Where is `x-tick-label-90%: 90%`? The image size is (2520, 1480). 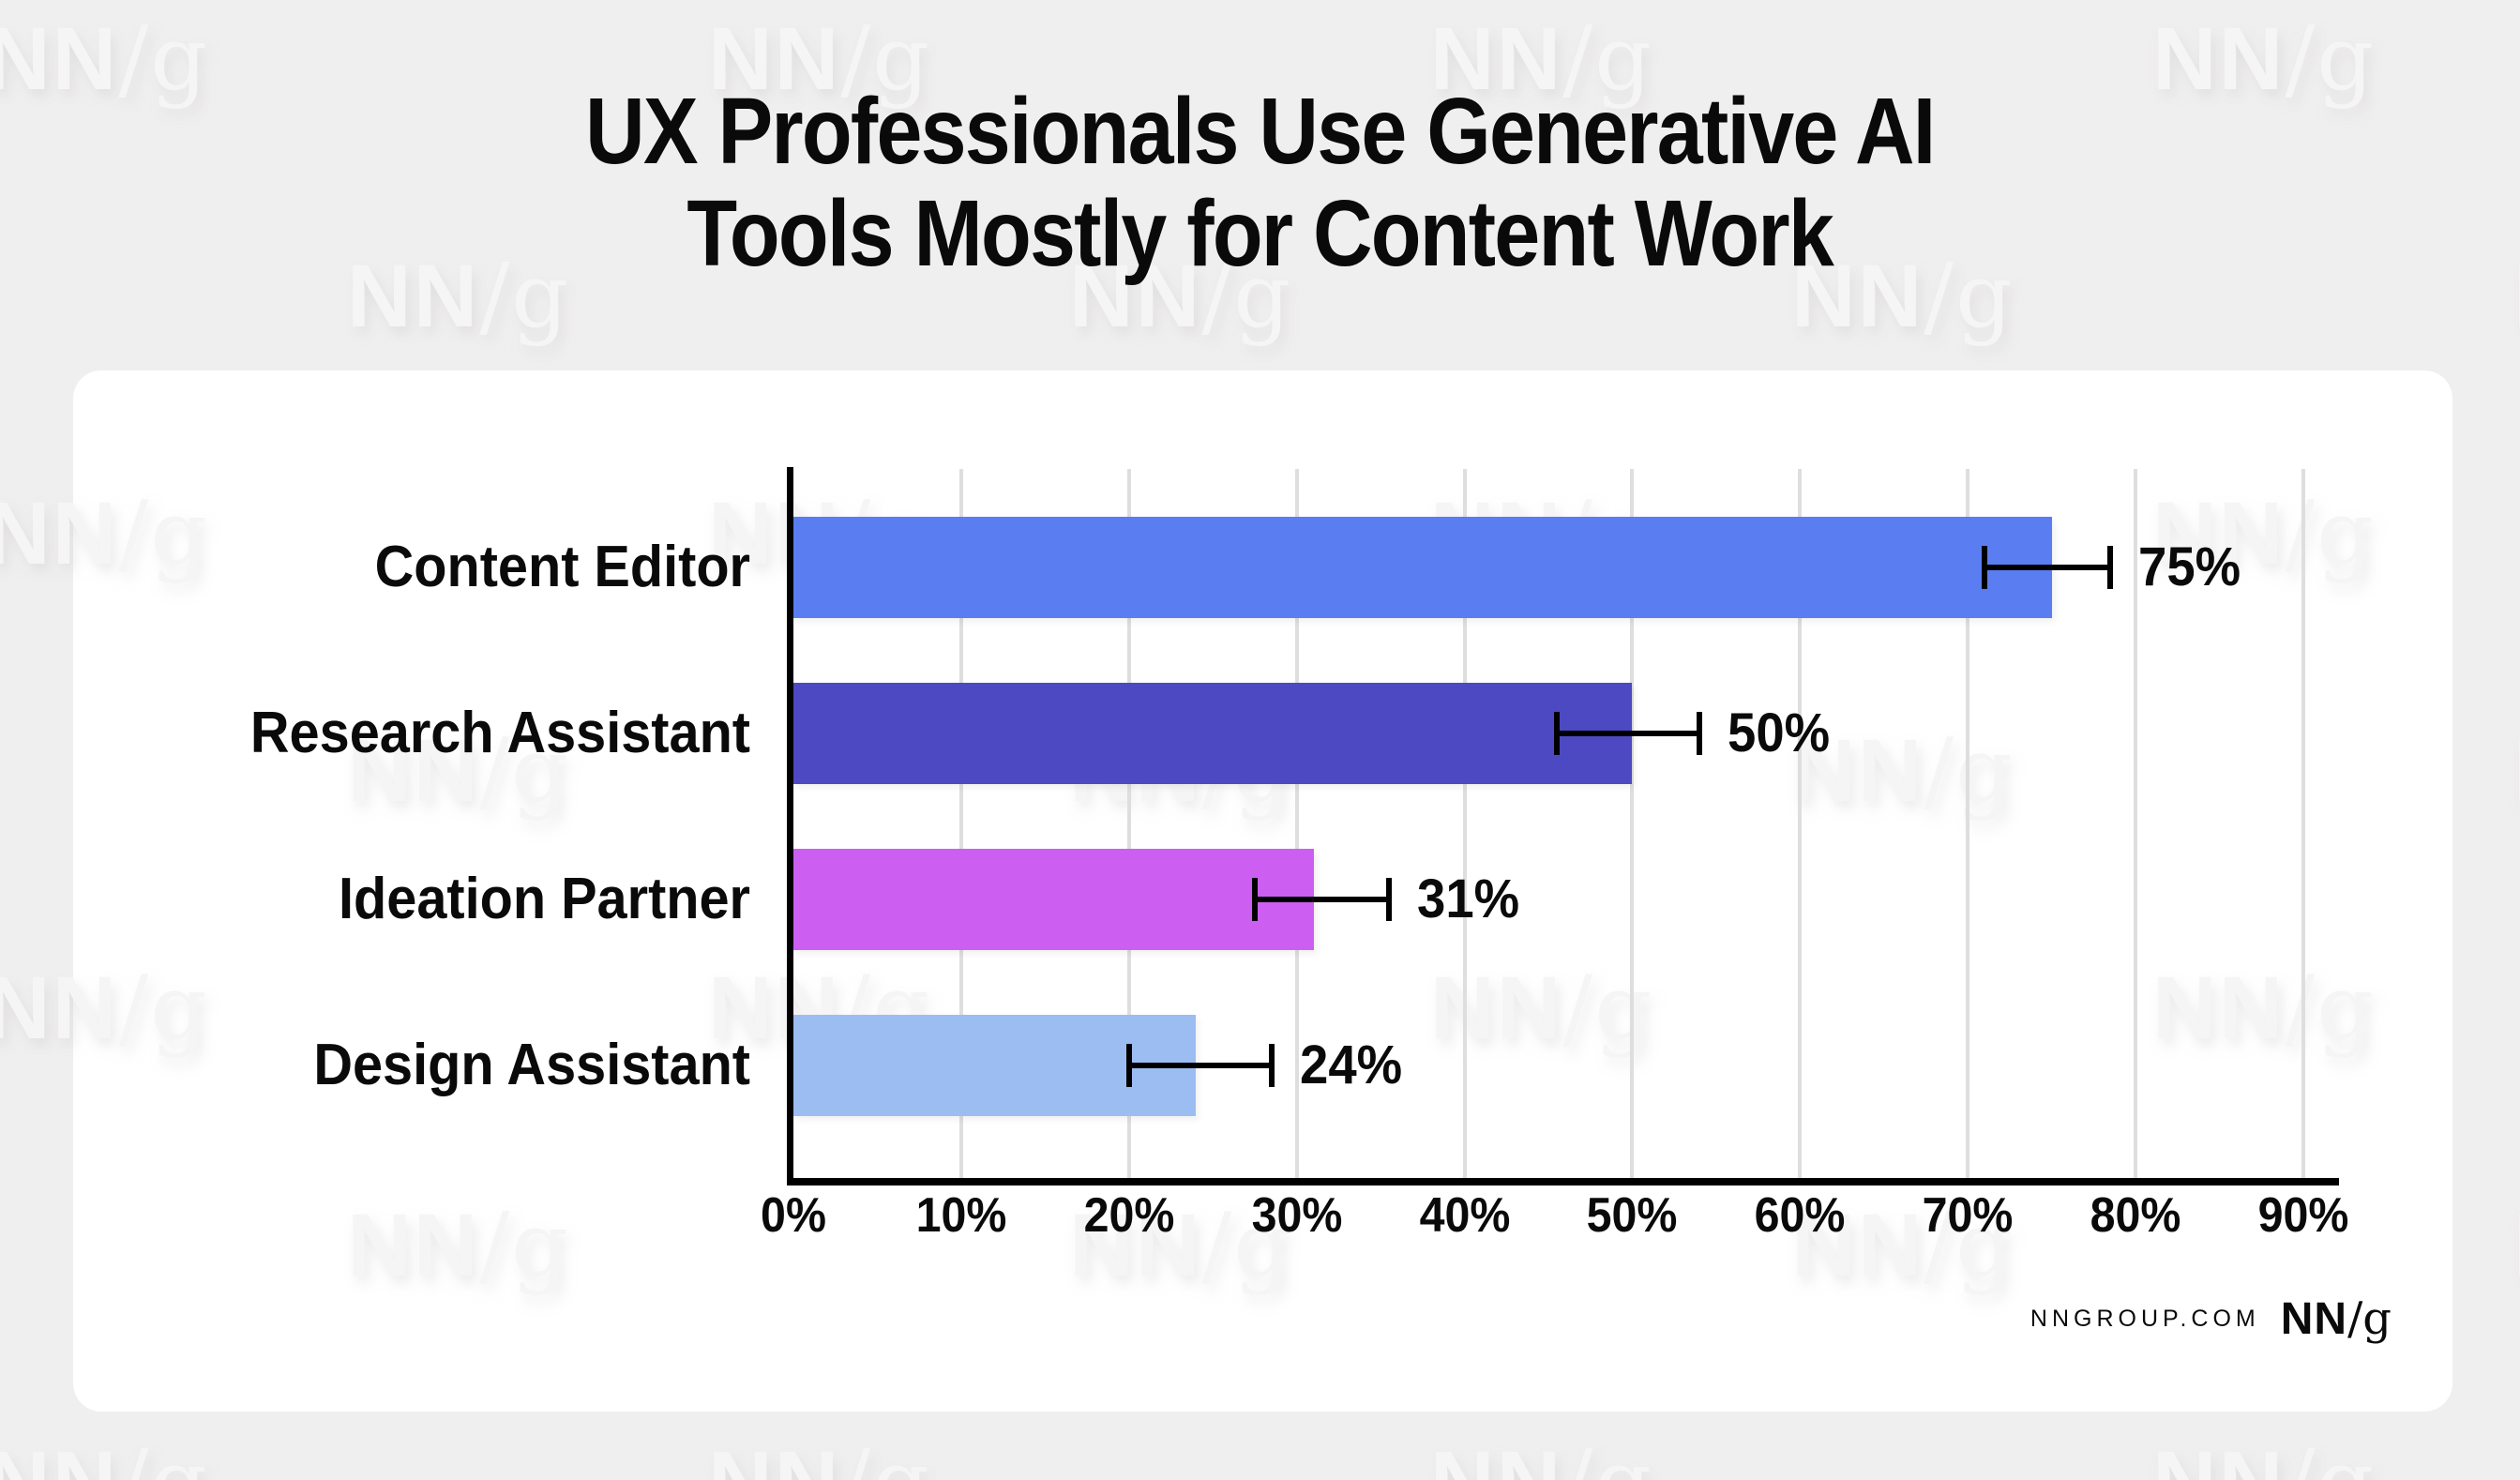
x-tick-label-90%: 90% is located at coordinates (2303, 1216).